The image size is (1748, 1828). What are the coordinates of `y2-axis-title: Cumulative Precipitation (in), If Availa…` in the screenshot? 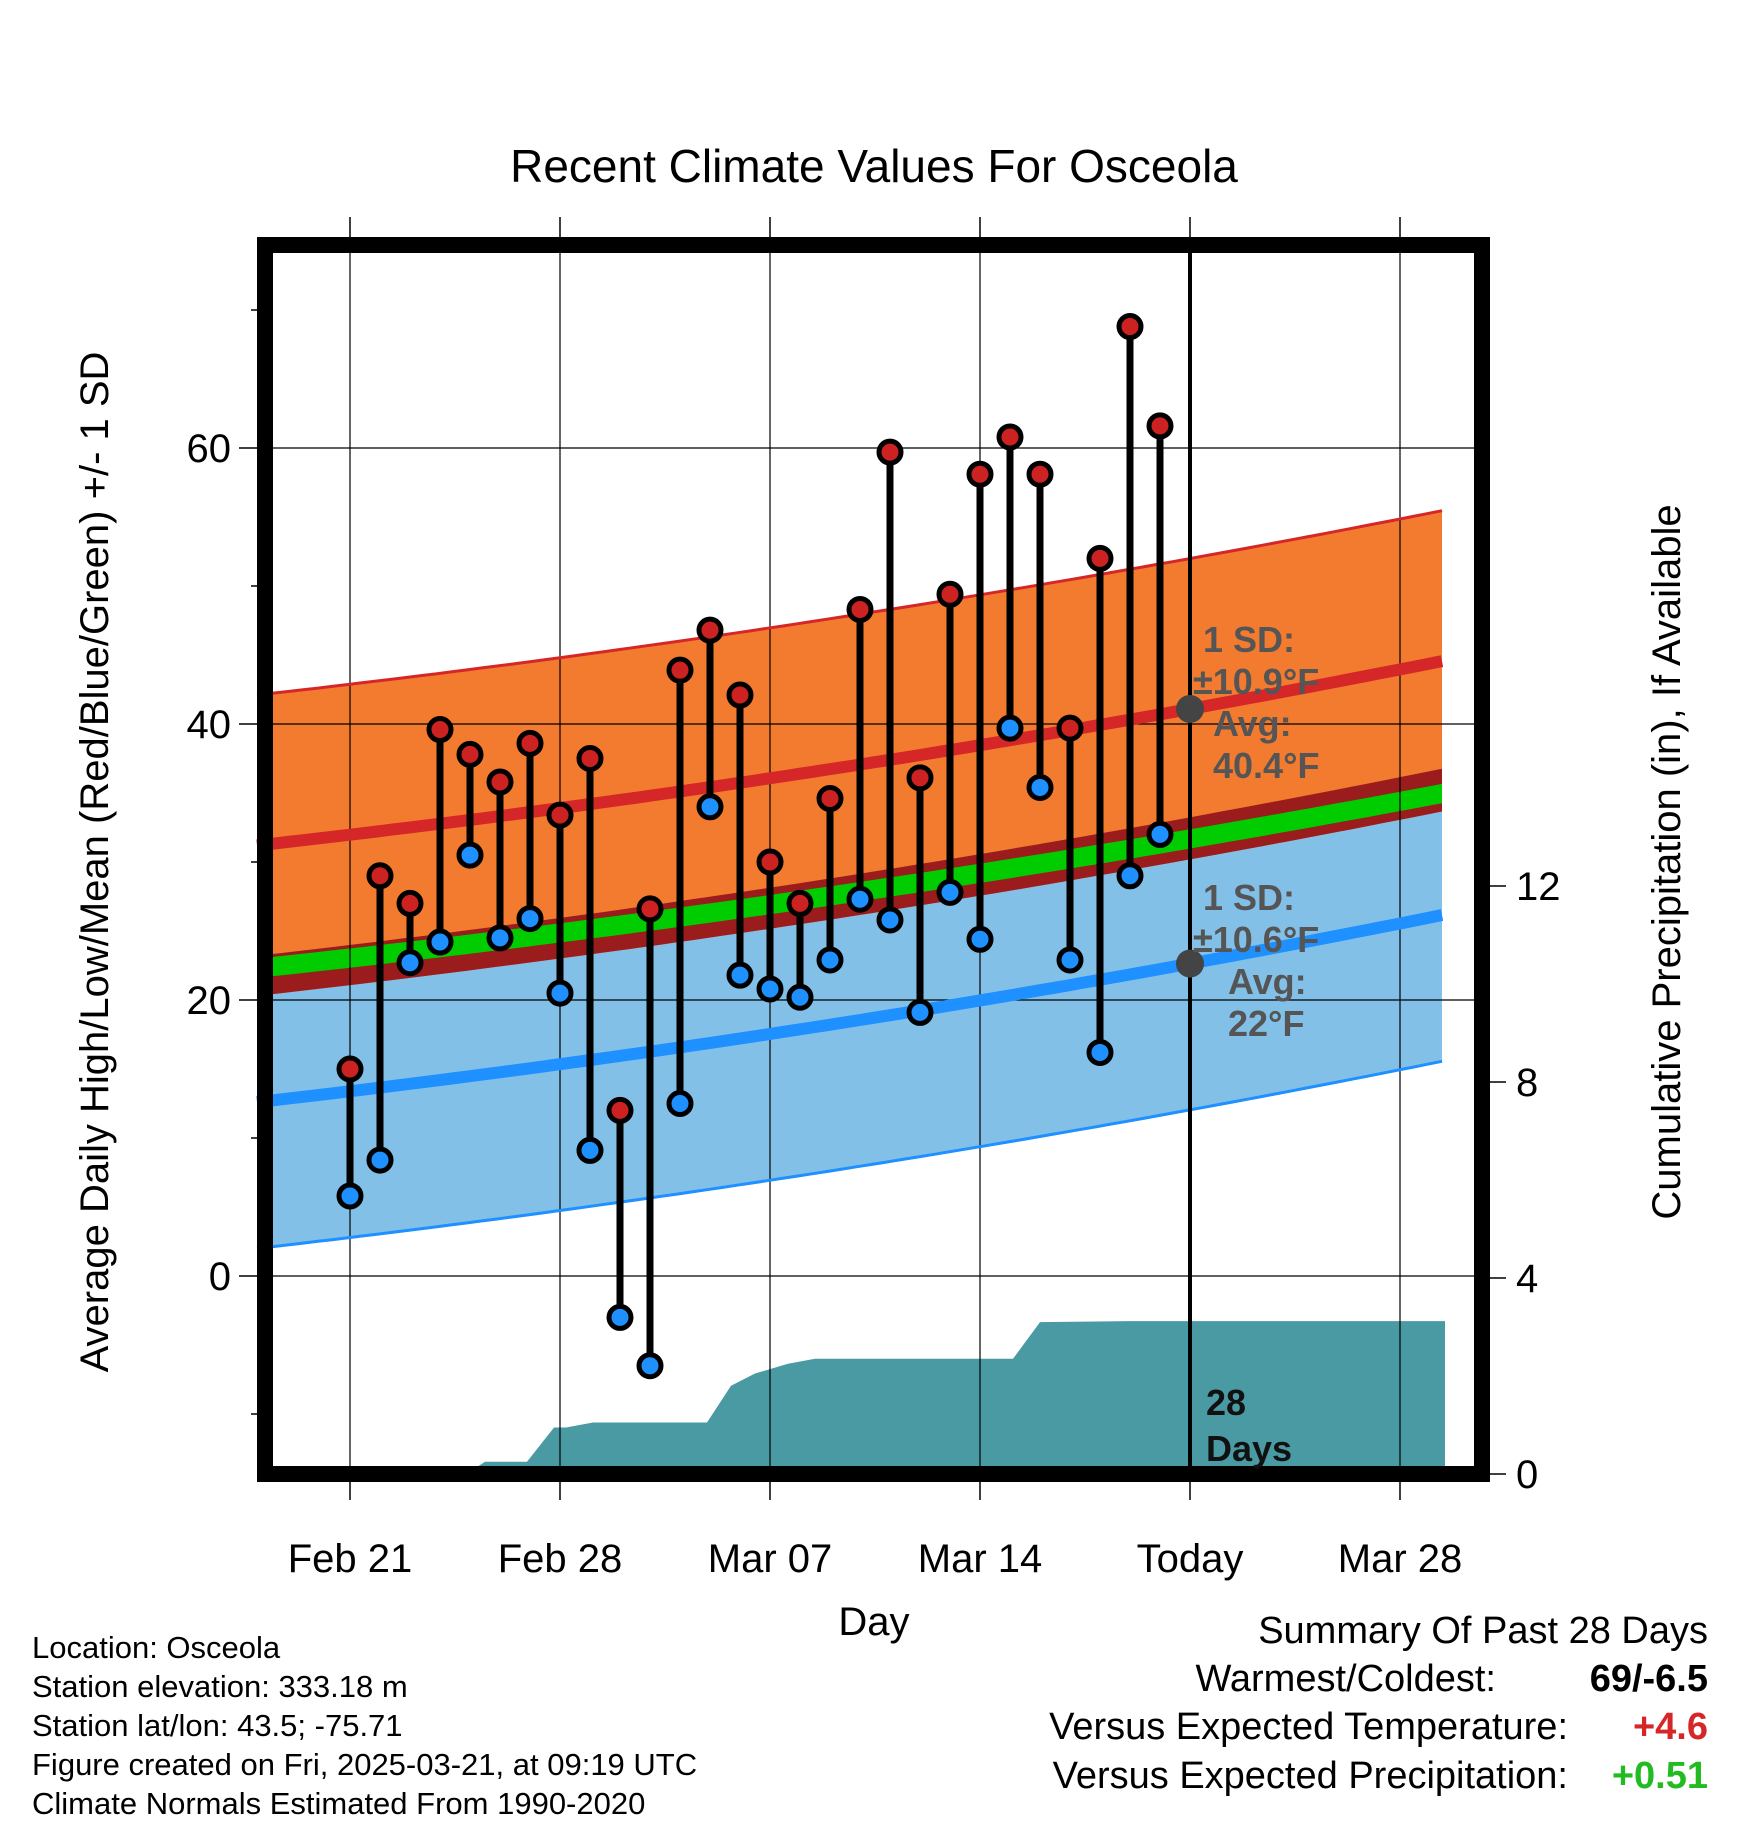 It's located at (1667, 861).